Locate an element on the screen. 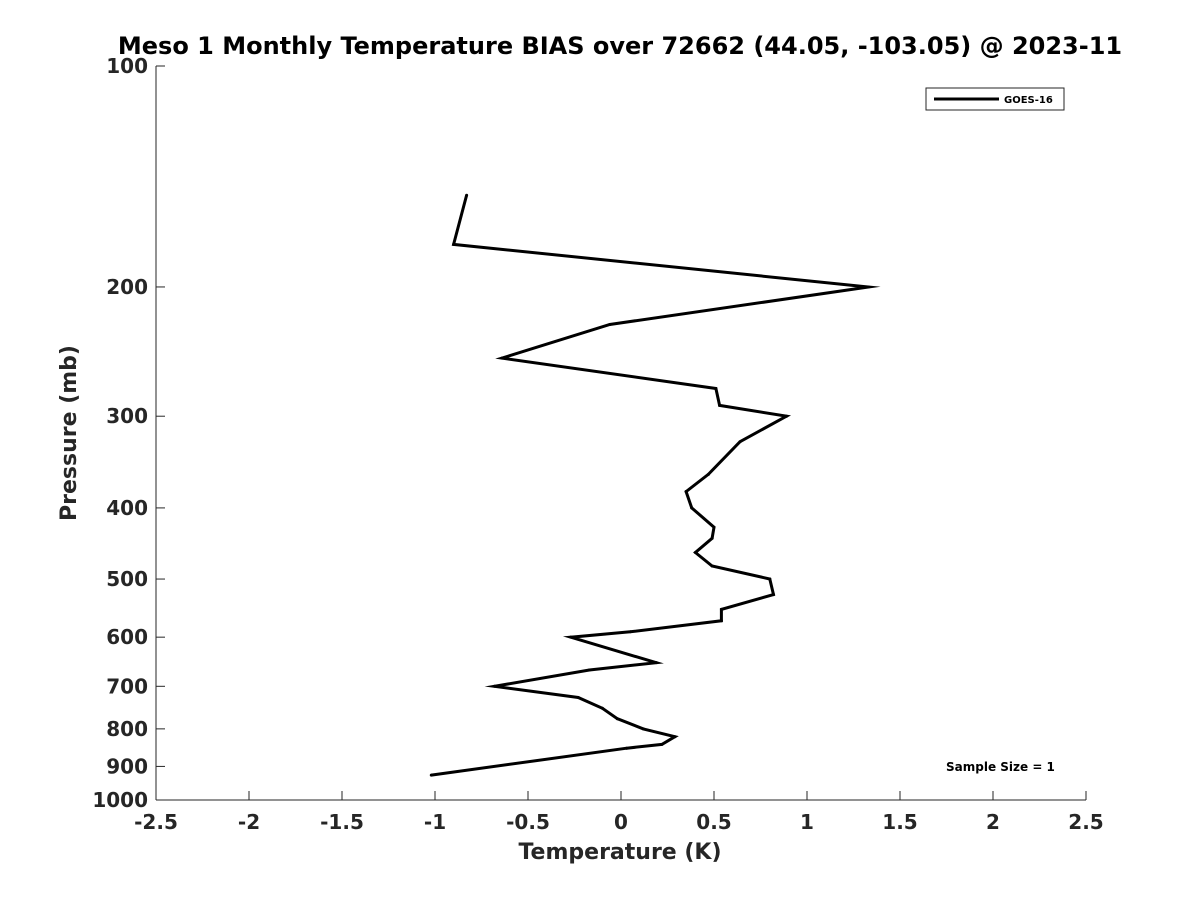 This screenshot has width=1200, height=900. legend-label-goes-16: GOES-16 is located at coordinates (1028, 100).